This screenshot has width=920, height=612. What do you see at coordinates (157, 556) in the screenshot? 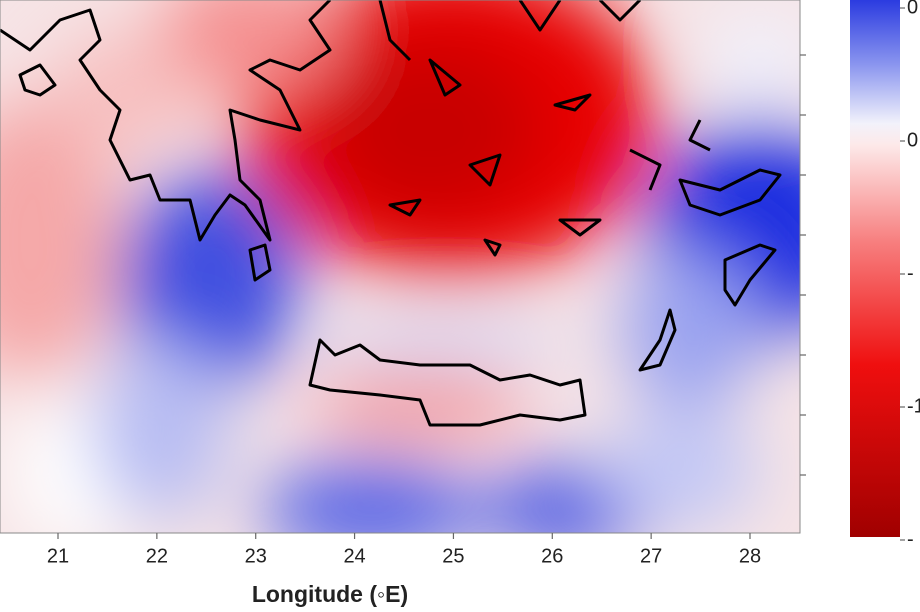
I see `x-tick-label: 22` at bounding box center [157, 556].